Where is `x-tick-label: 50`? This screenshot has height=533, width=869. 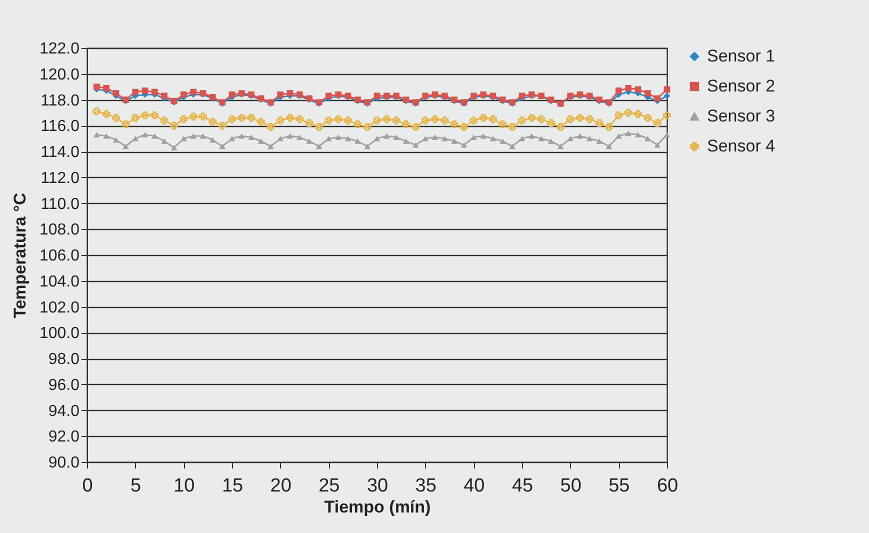 x-tick-label: 50 is located at coordinates (571, 486).